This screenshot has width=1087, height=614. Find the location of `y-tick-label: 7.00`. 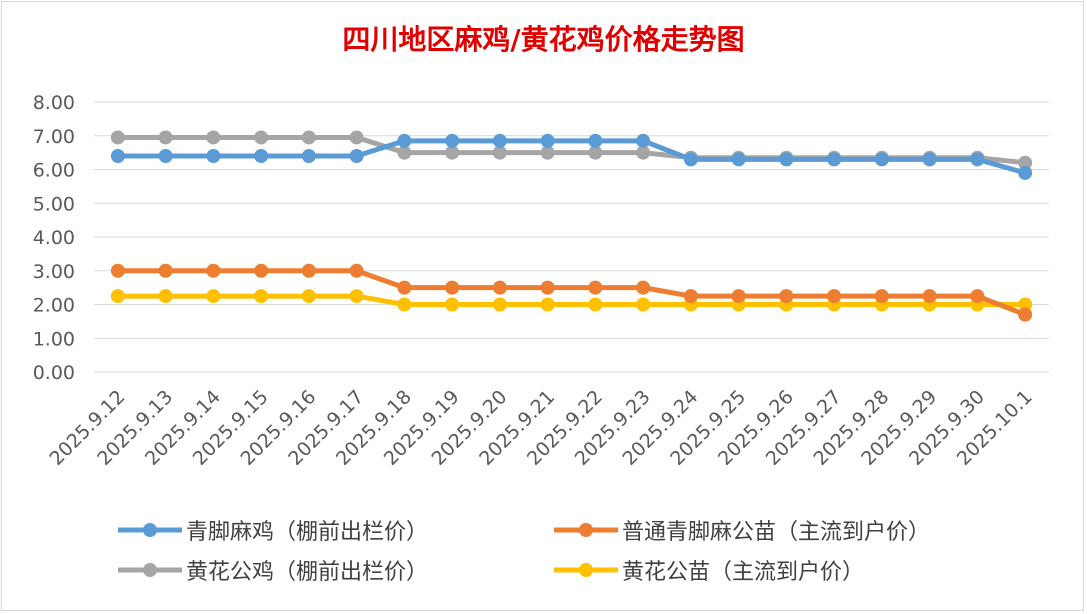

y-tick-label: 7.00 is located at coordinates (54, 137).